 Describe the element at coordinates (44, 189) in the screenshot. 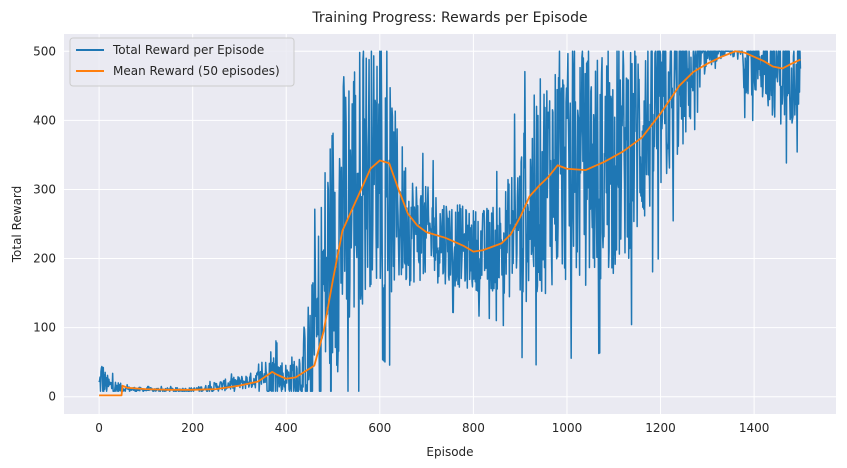

I see `y-tick-label: 300` at that location.